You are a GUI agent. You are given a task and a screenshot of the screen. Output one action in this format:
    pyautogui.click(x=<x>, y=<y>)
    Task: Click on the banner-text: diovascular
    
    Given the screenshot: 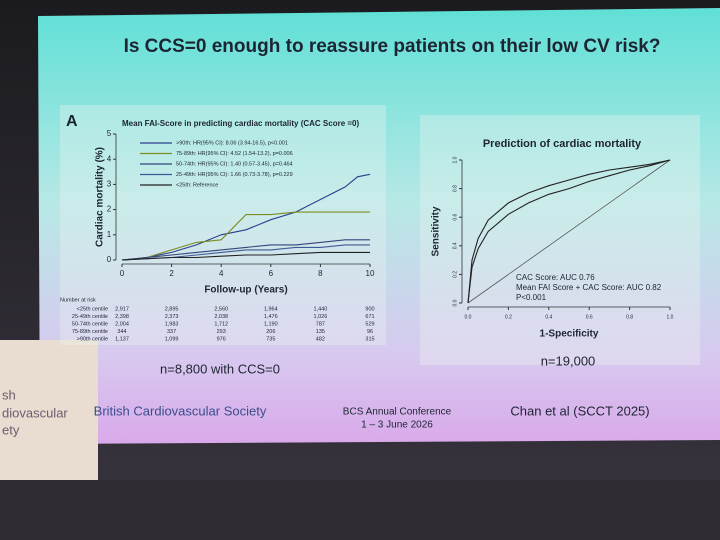 What is the action you would take?
    pyautogui.click(x=35, y=412)
    